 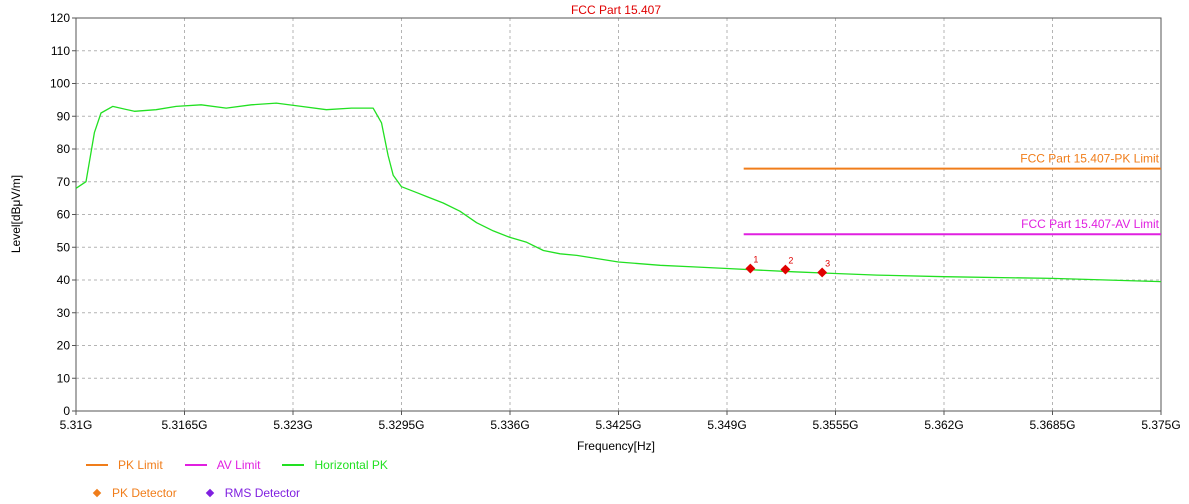 I want to click on legend-item: RMS Detector, so click(x=249, y=493).